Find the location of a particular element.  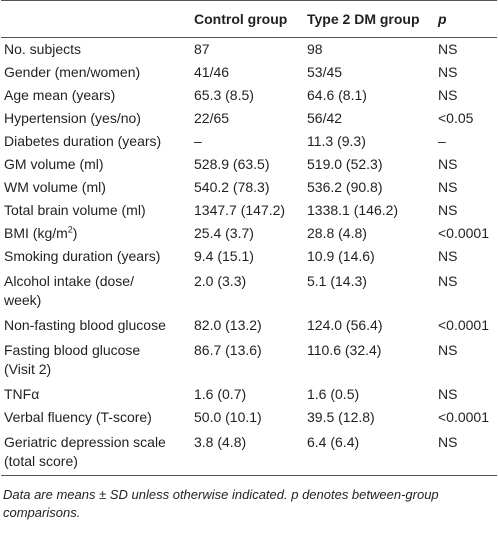

table-cell: 87 is located at coordinates (202, 49).